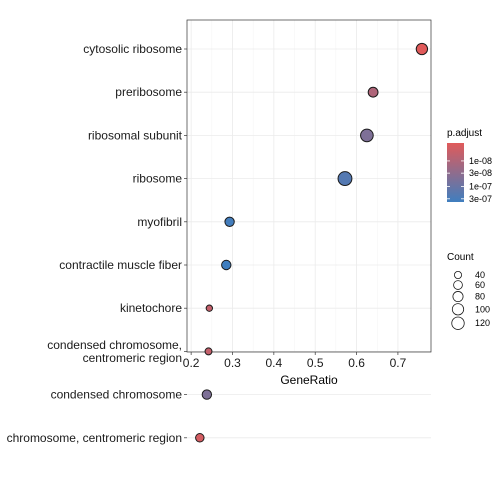  I want to click on color-legend-label: 1e-07, so click(480, 187).